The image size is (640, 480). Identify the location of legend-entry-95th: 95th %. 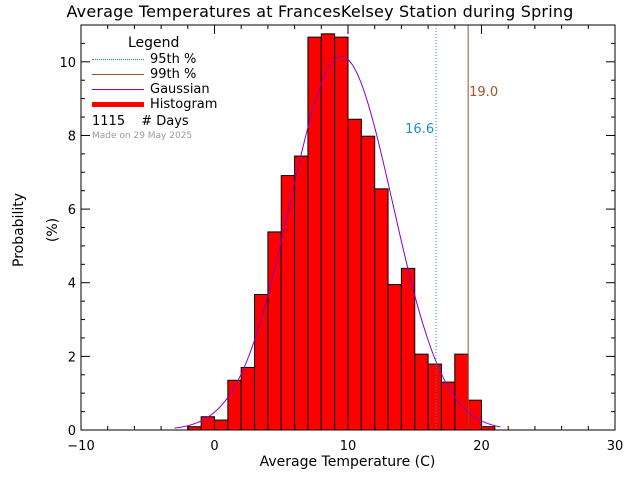
(154, 59).